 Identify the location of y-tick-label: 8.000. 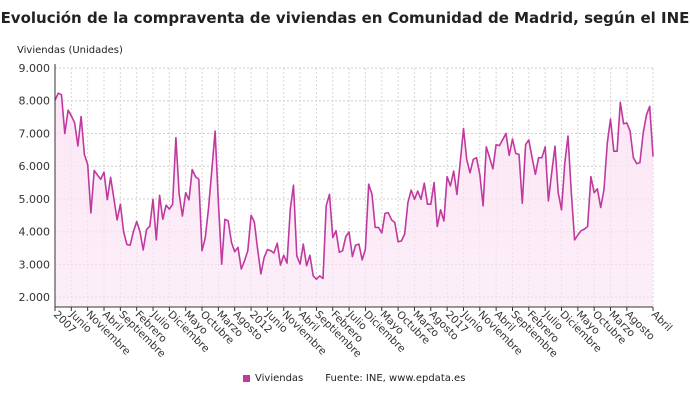
(35, 101).